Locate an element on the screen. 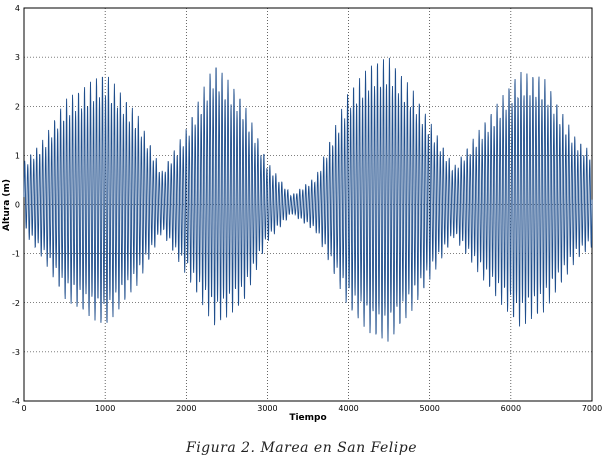  x-ticks: 0 1000 2000 3000 4000 5000 6000 7000 is located at coordinates (311, 408).